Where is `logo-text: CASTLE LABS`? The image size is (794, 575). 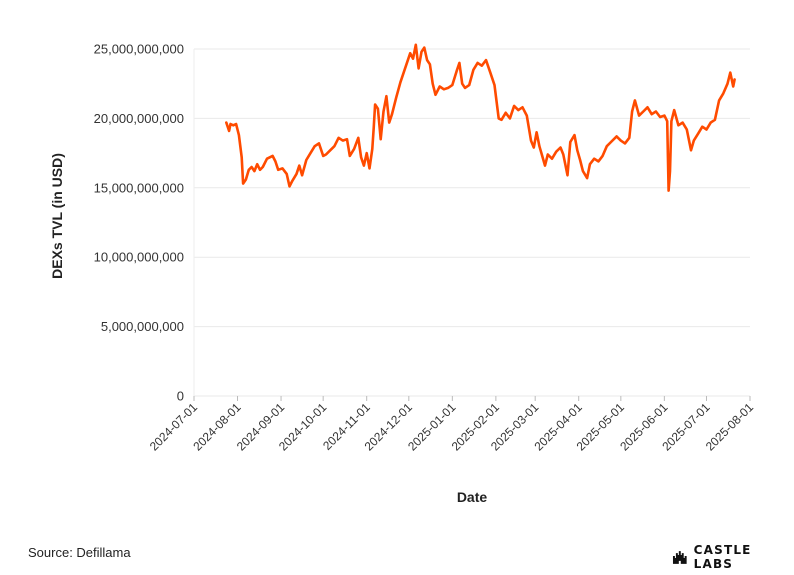
logo-text: CASTLE LABS is located at coordinates (722, 557).